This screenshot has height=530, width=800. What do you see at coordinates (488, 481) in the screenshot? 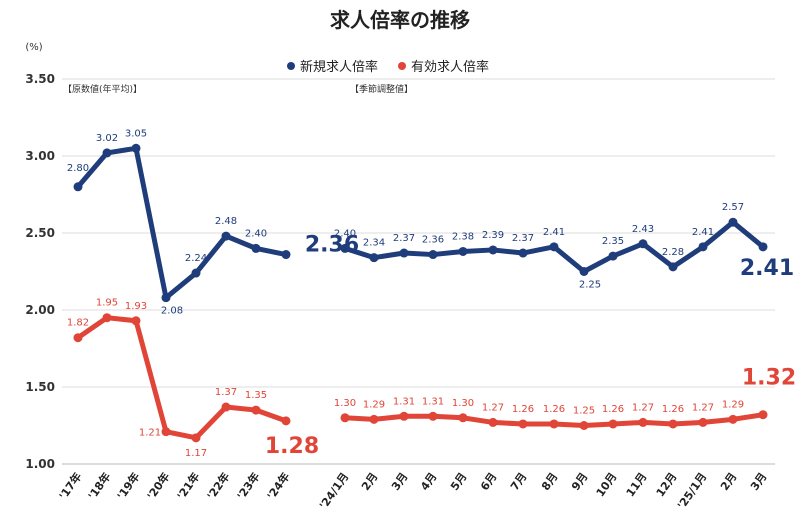
I see `x-tick-label: 6月` at bounding box center [488, 481].